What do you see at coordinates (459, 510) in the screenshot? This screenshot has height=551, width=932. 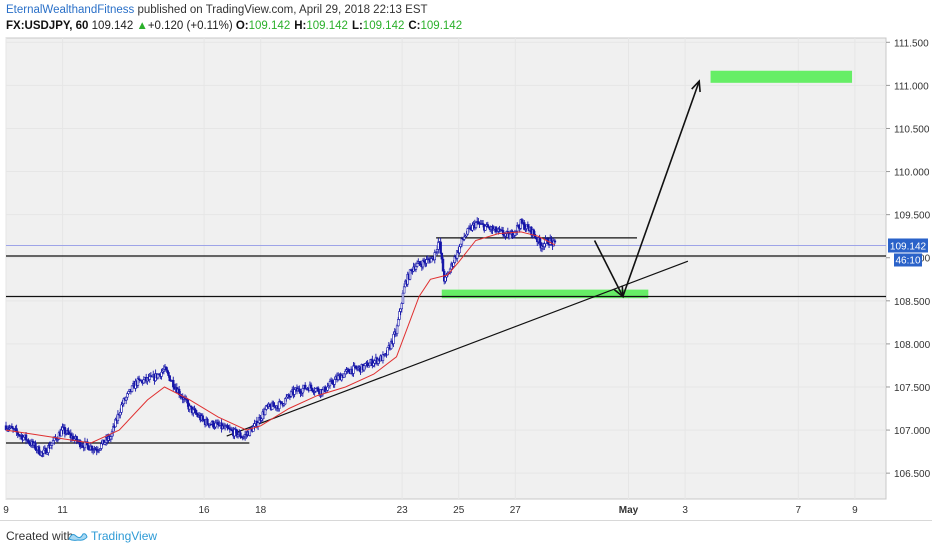 I see `x-tick-label: 25` at bounding box center [459, 510].